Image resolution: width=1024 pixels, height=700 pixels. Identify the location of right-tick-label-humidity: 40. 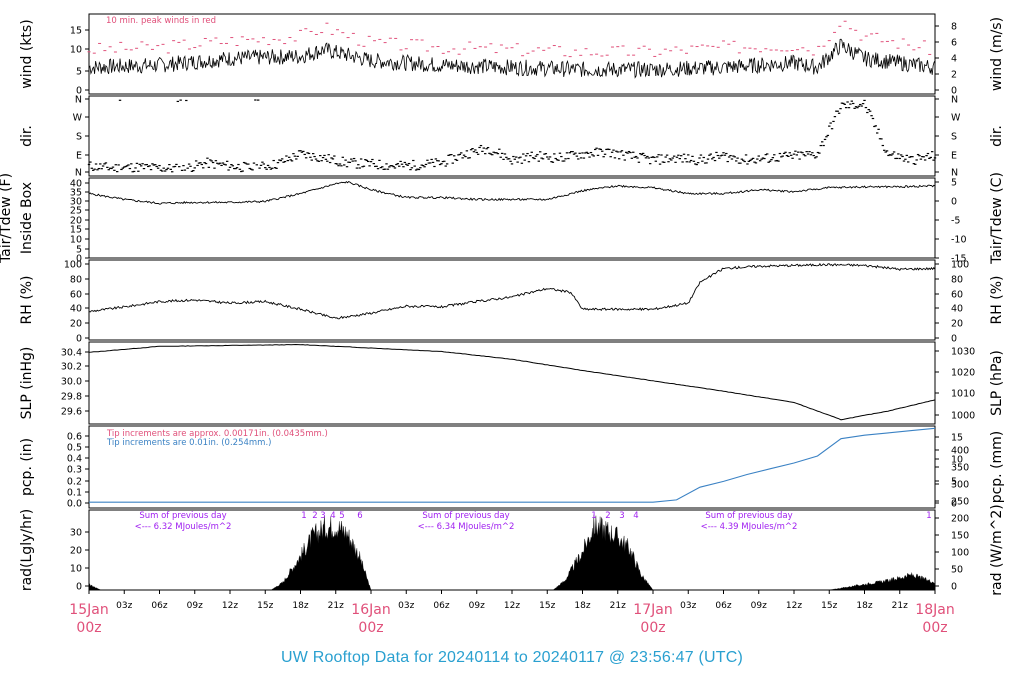
(957, 309).